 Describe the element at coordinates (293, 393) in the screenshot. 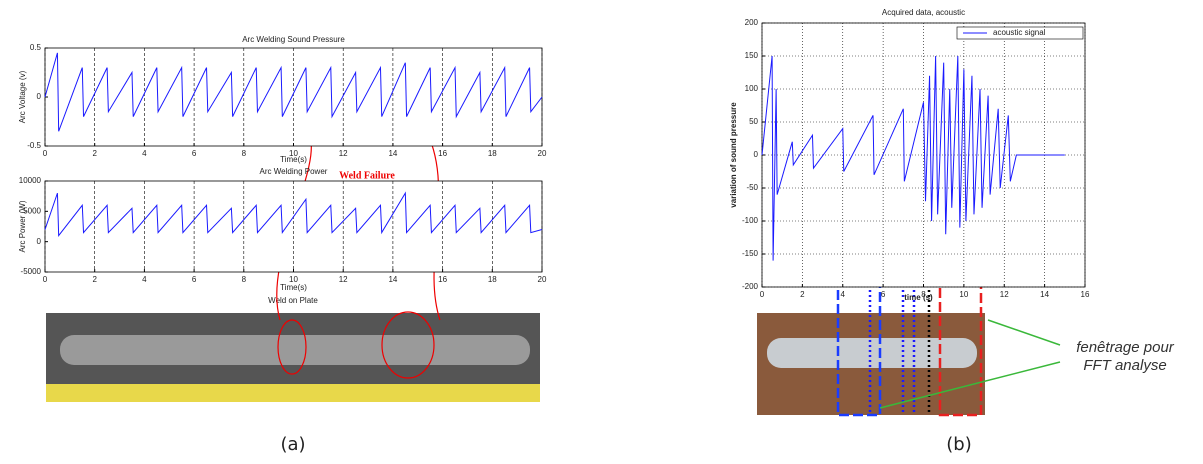

I see `ruler` at that location.